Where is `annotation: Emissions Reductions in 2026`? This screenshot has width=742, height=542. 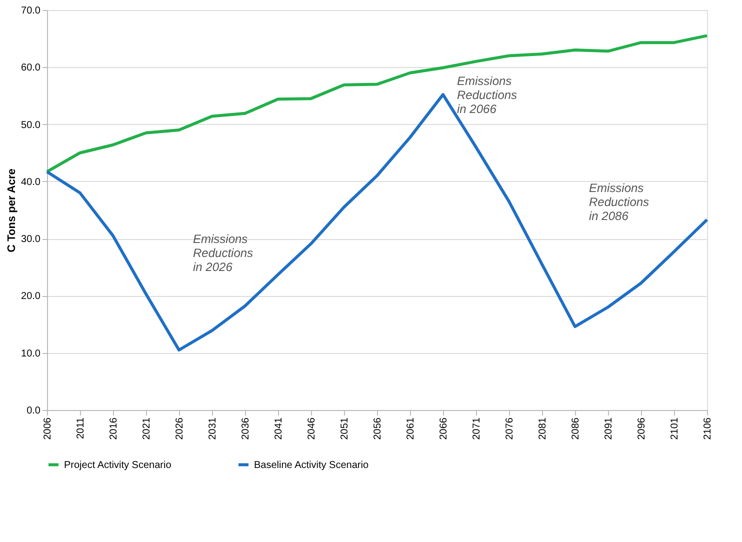 annotation: Emissions Reductions in 2026 is located at coordinates (223, 253).